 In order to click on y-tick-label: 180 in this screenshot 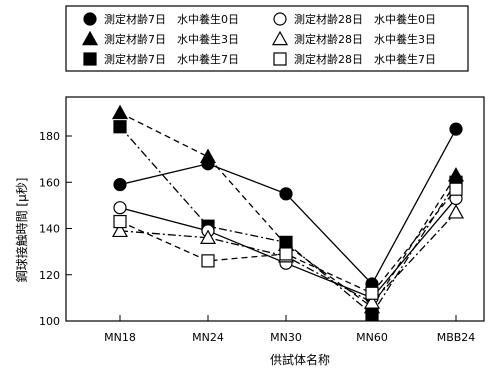, I will do `click(49, 136)`.